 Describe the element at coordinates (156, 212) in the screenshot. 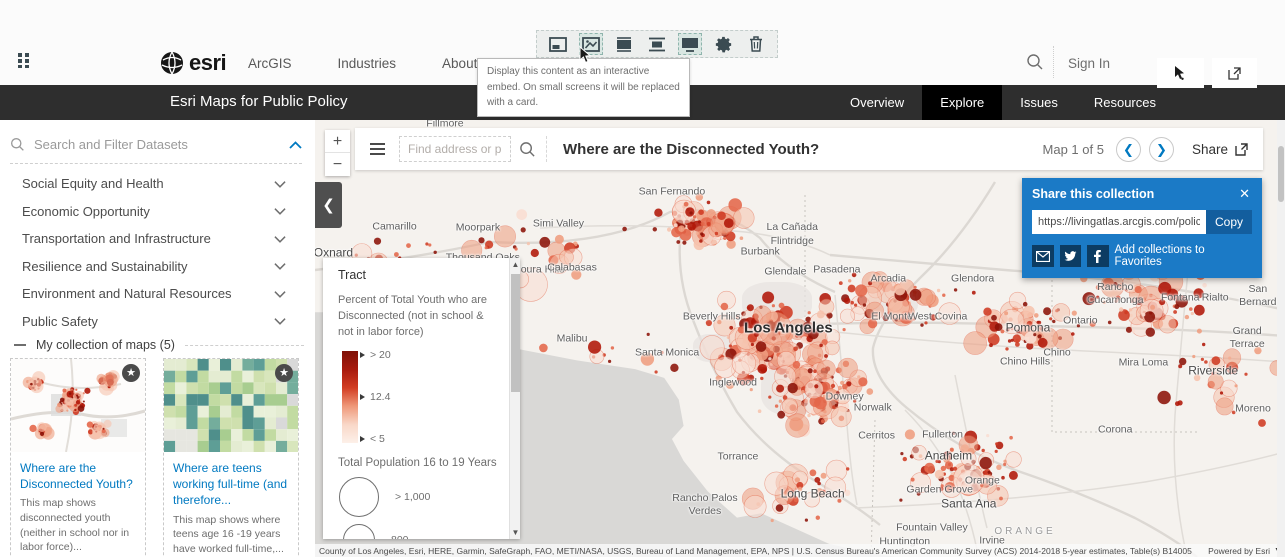

I see `category-economic-opportunity: Economic Opportunity` at that location.